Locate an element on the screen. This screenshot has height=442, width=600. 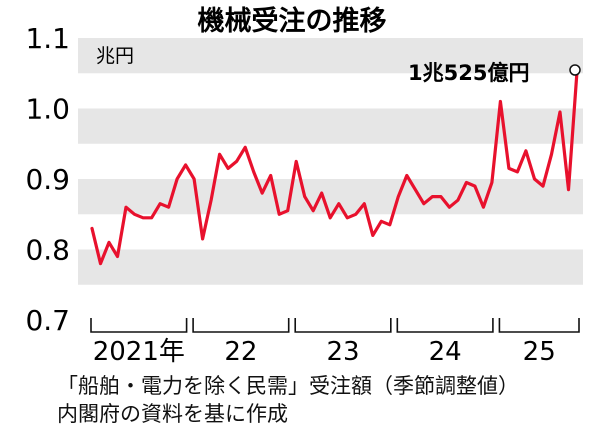
year-label: 23 is located at coordinates (342, 352).